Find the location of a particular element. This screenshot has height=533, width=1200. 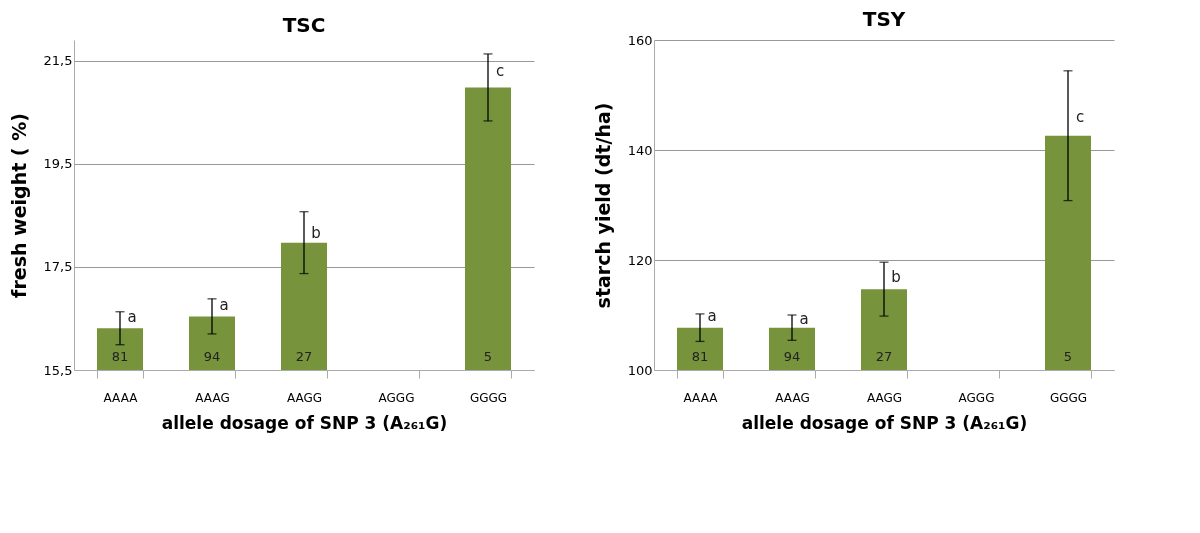

y-tick-label: 100 is located at coordinates (640, 370).